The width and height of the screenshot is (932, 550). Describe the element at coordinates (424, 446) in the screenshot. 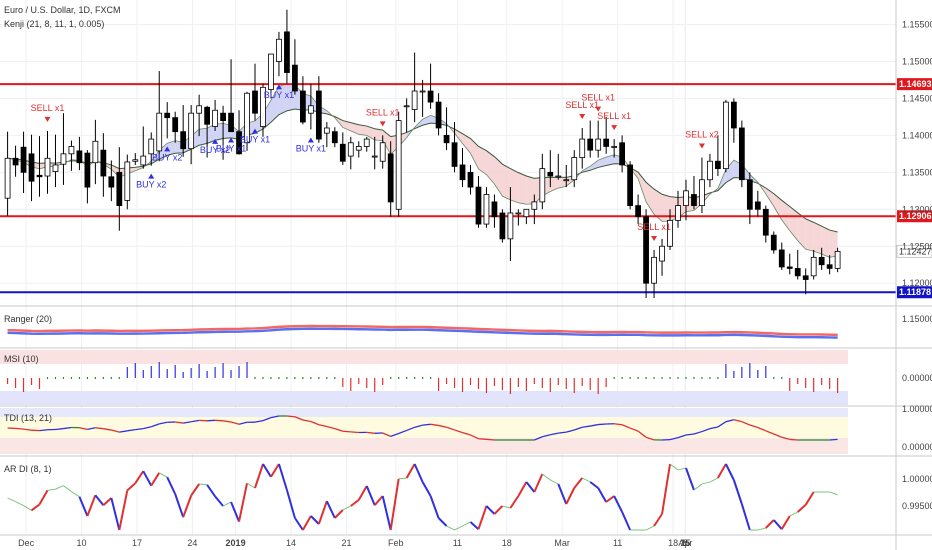

I see `tdi-lower-zone` at that location.